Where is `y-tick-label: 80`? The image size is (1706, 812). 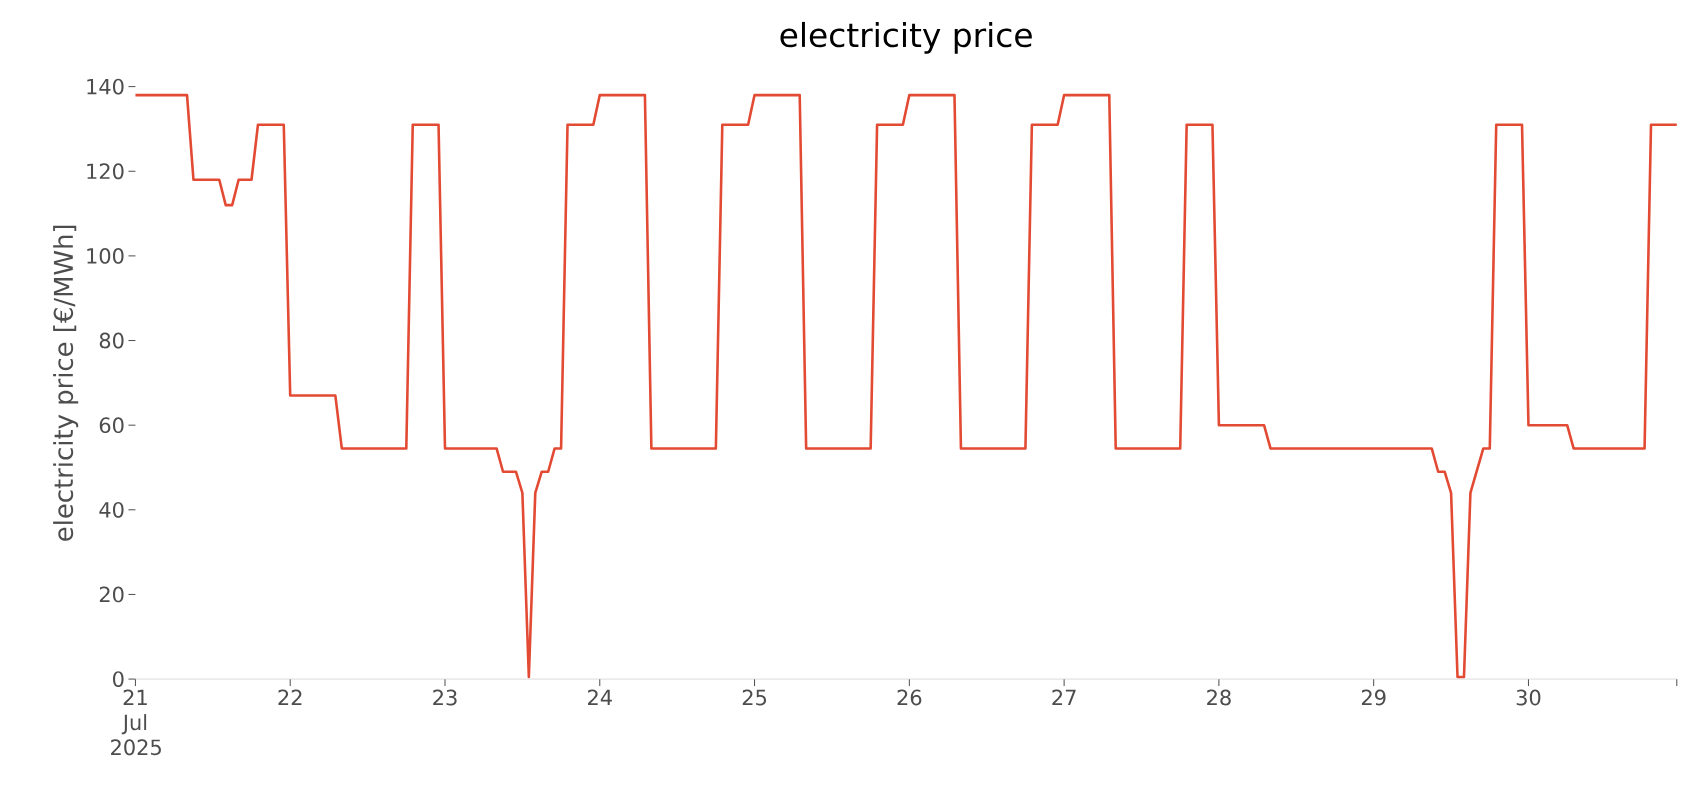 y-tick-label: 80 is located at coordinates (111, 340).